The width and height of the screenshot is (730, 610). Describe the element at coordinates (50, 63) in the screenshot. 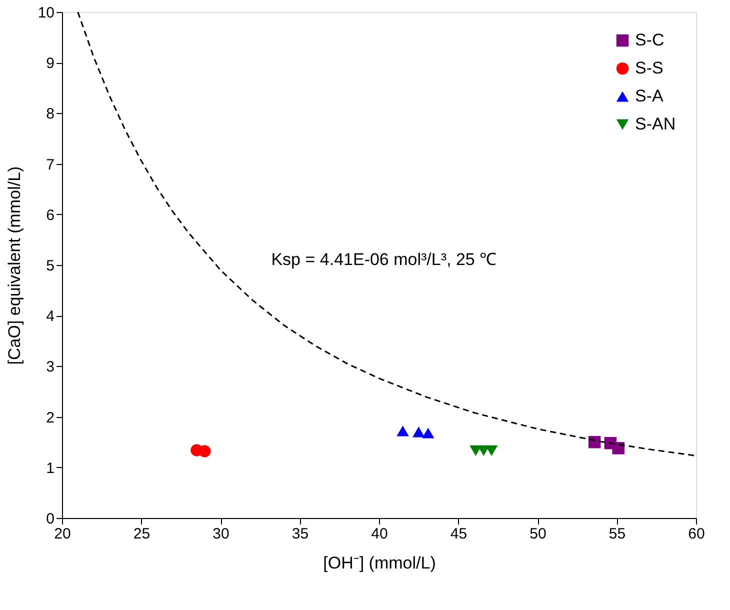

I see `y-tick-label: 9` at that location.